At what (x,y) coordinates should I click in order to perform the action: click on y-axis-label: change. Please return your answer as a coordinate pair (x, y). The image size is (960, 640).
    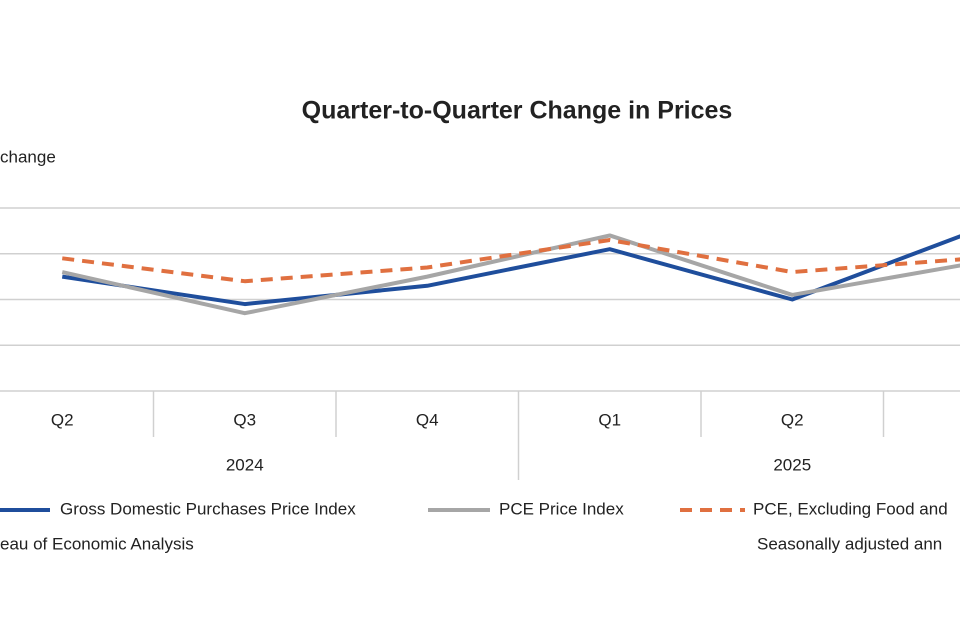
    Looking at the image, I should click on (28, 156).